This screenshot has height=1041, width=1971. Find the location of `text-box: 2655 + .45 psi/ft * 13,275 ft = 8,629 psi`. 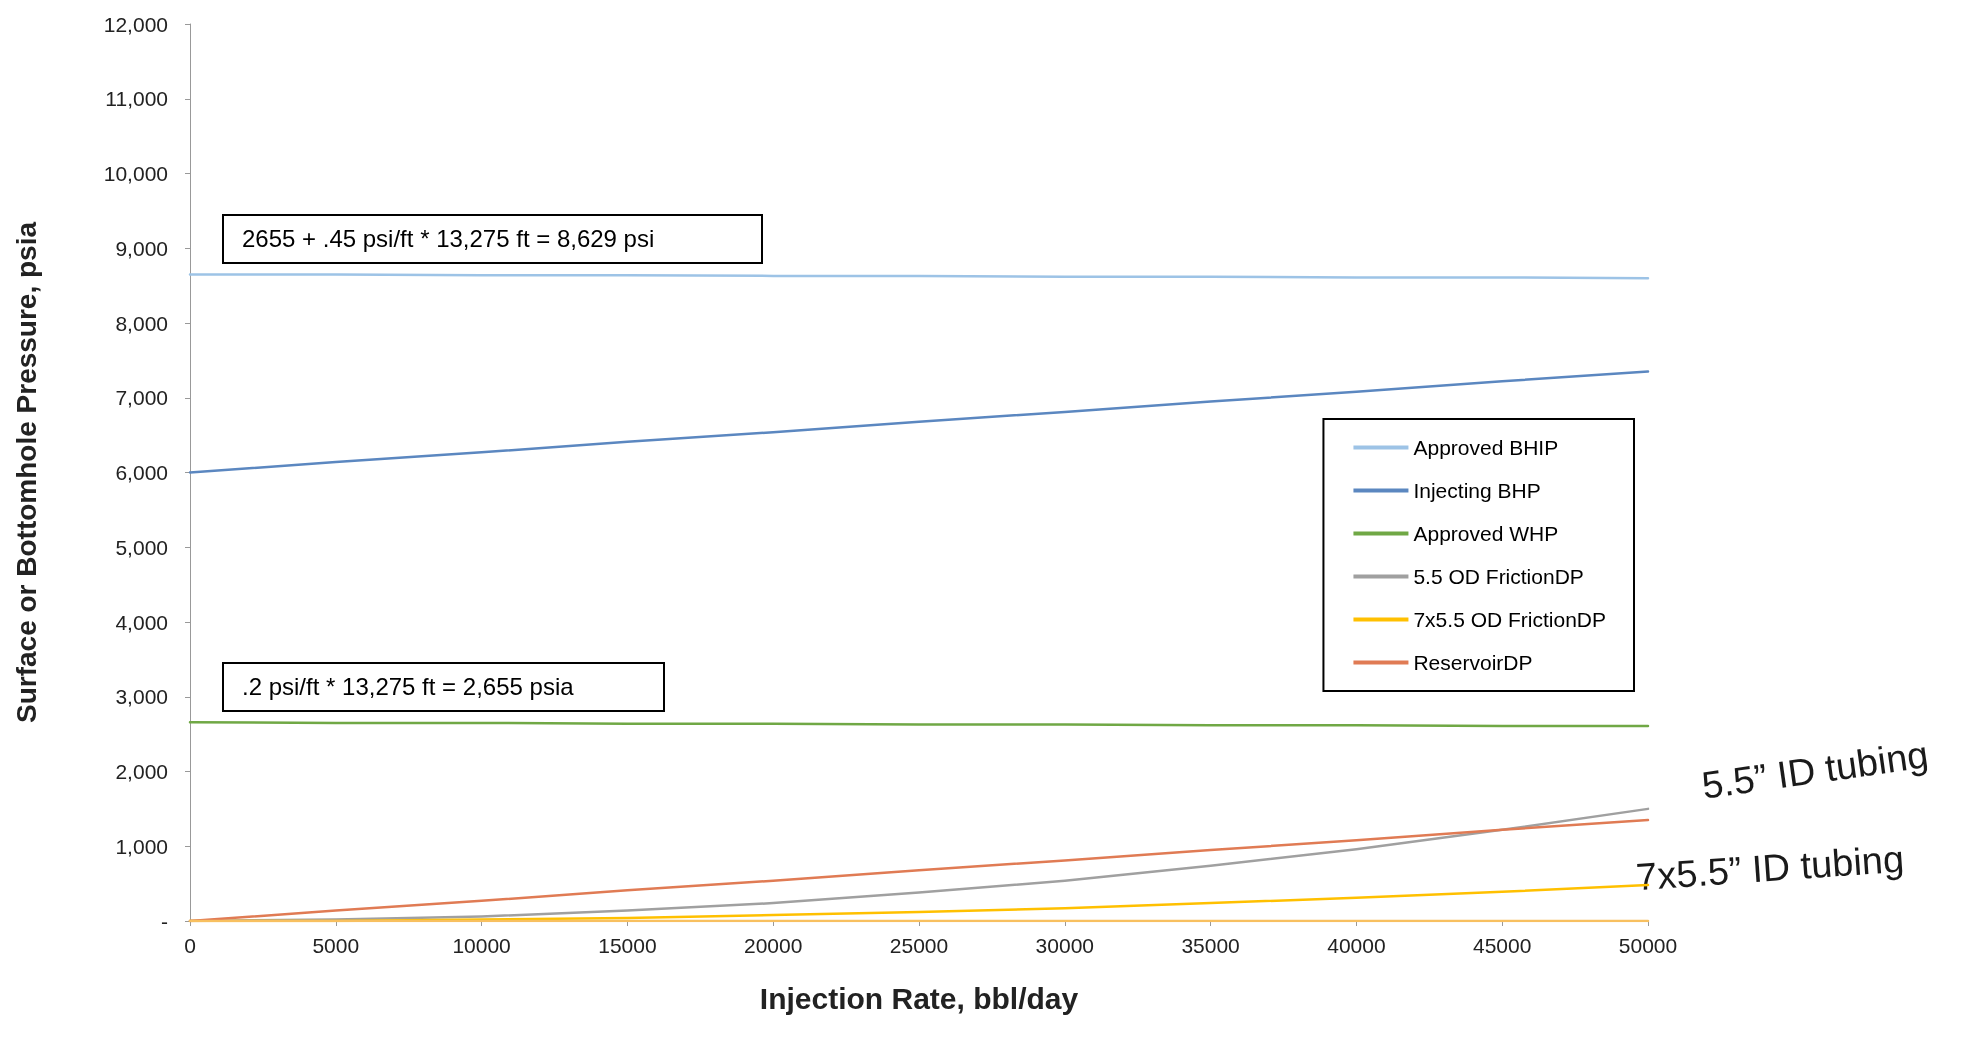

text-box: 2655 + .45 psi/ft * 13,275 ft = 8,629 psi is located at coordinates (492, 239).